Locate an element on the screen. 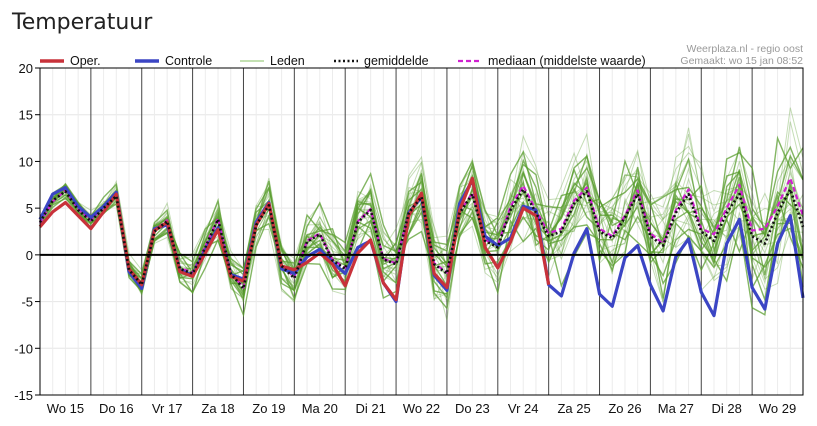  y-tick-label: -5 is located at coordinates (27, 302).